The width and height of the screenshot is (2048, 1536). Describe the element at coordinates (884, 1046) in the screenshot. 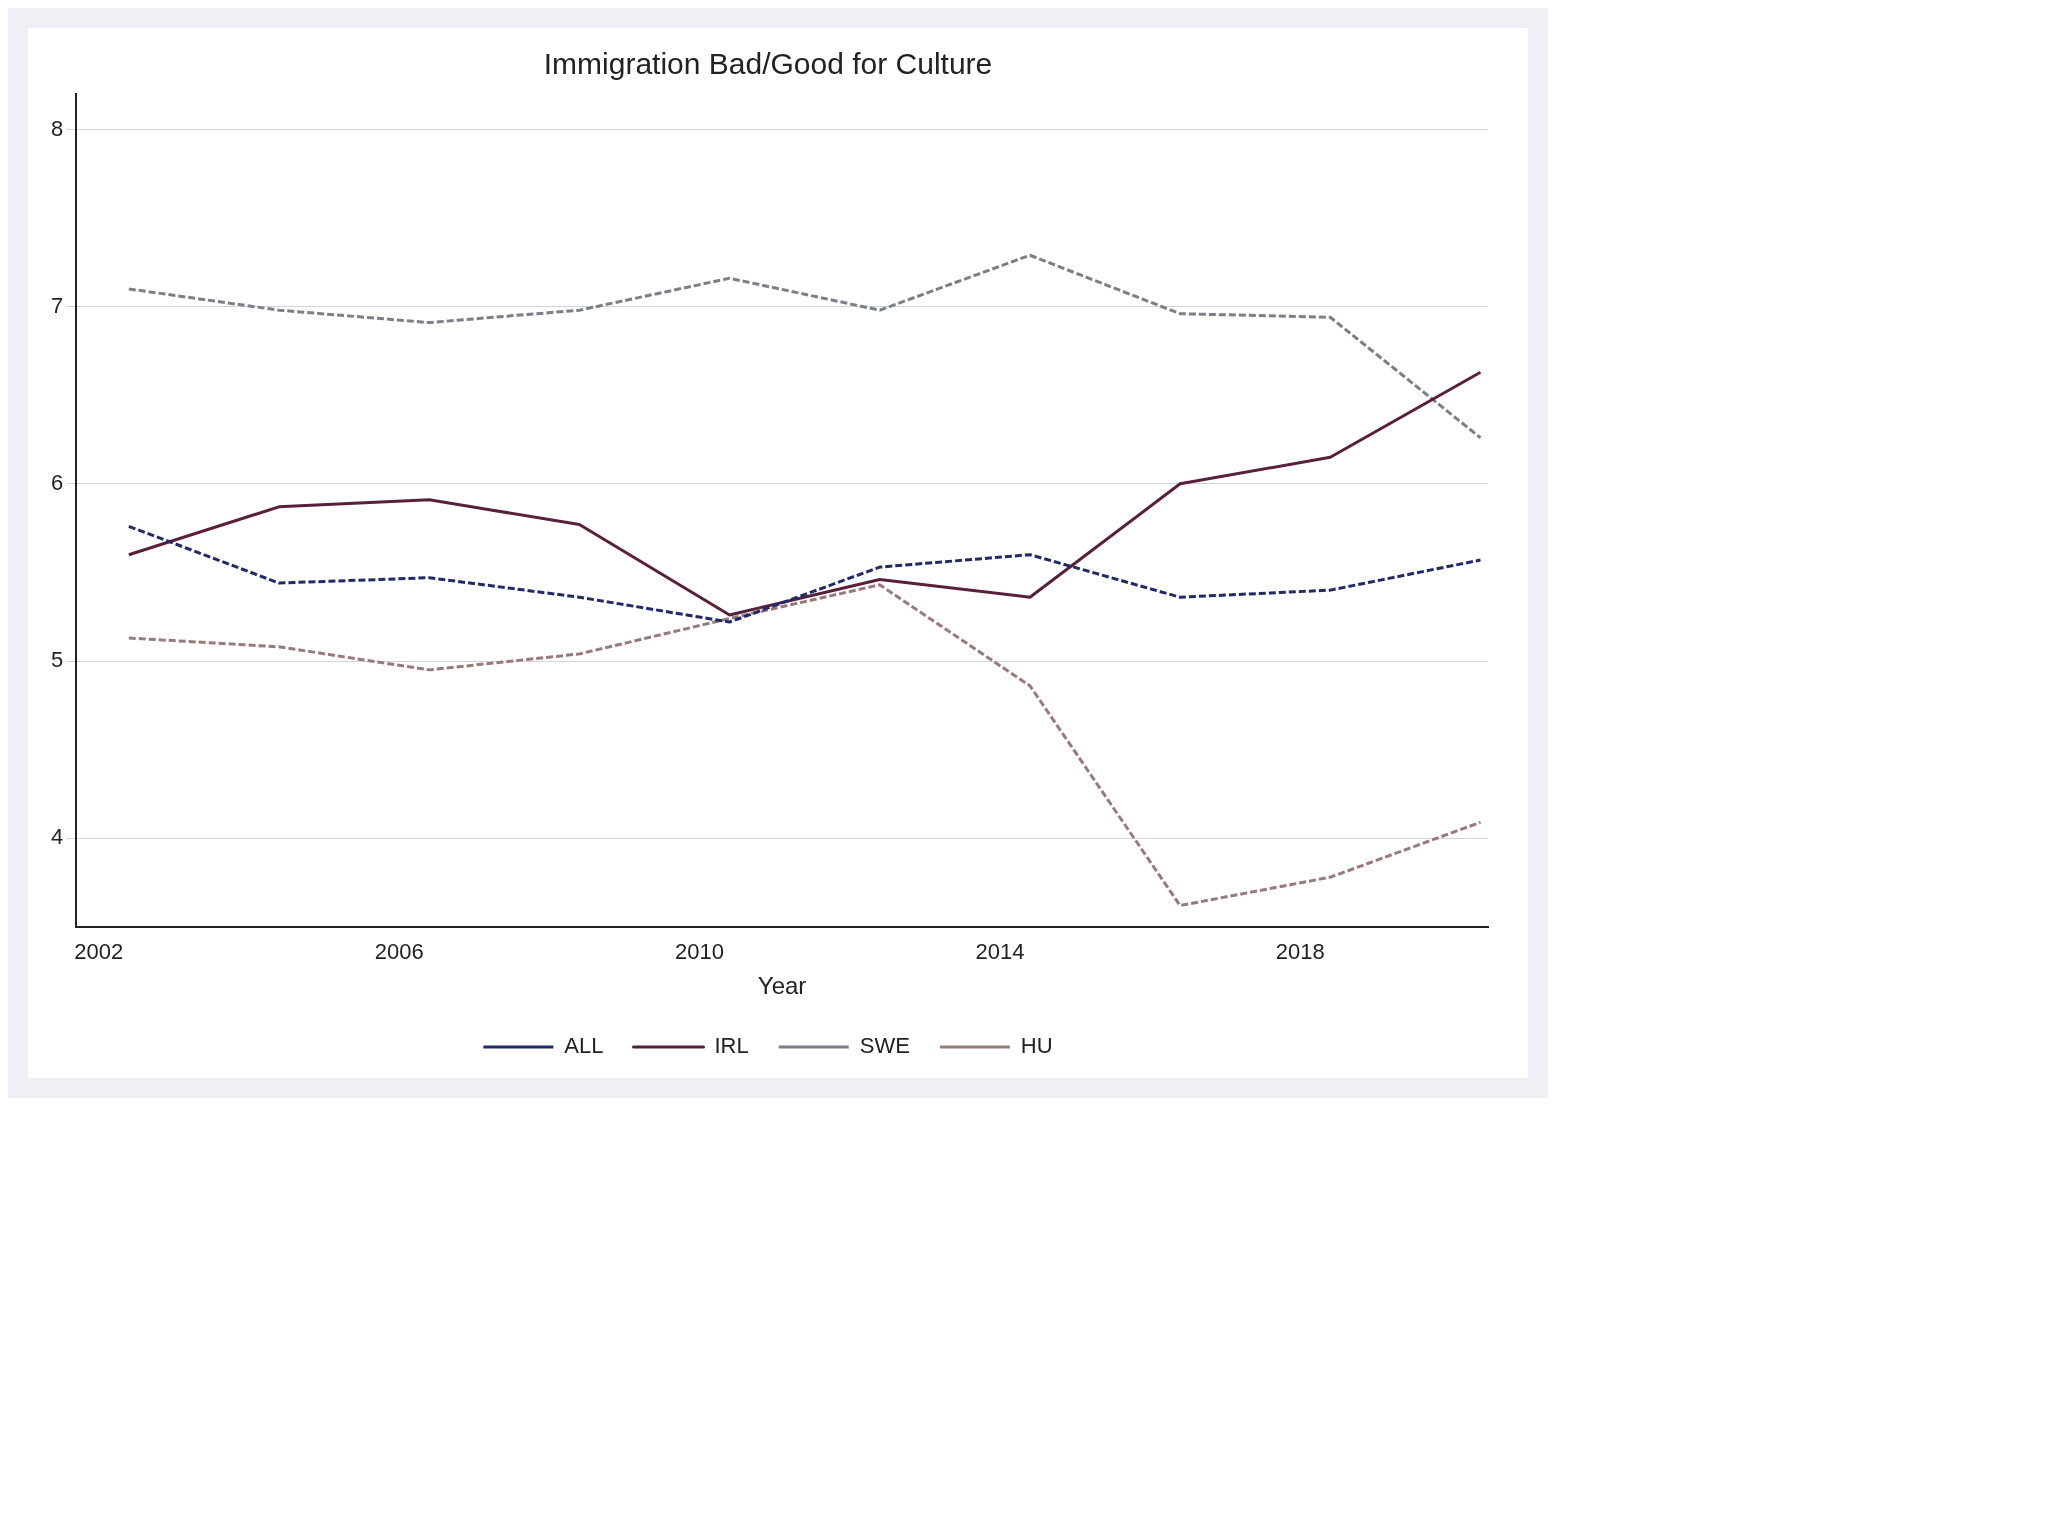

I see `legend-label: SWE` at that location.